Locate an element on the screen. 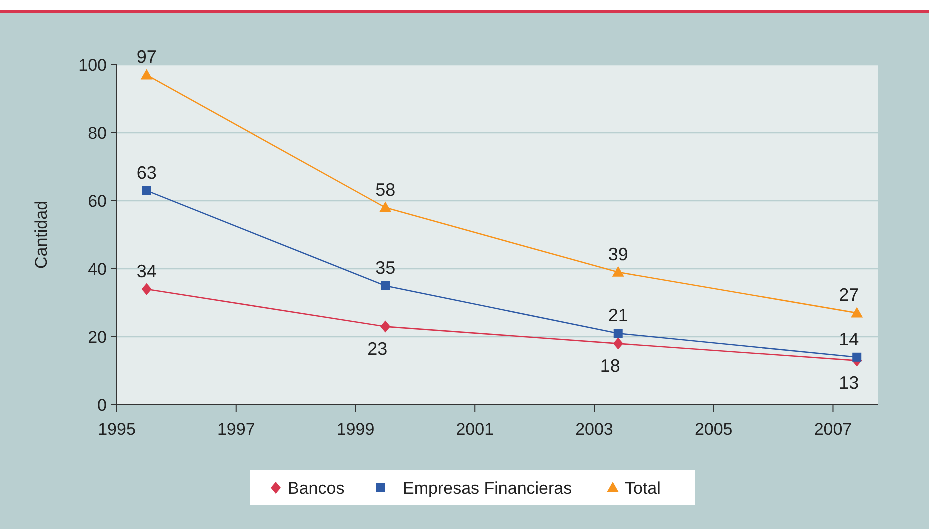 The height and width of the screenshot is (529, 929). data-label: 58 is located at coordinates (386, 190).